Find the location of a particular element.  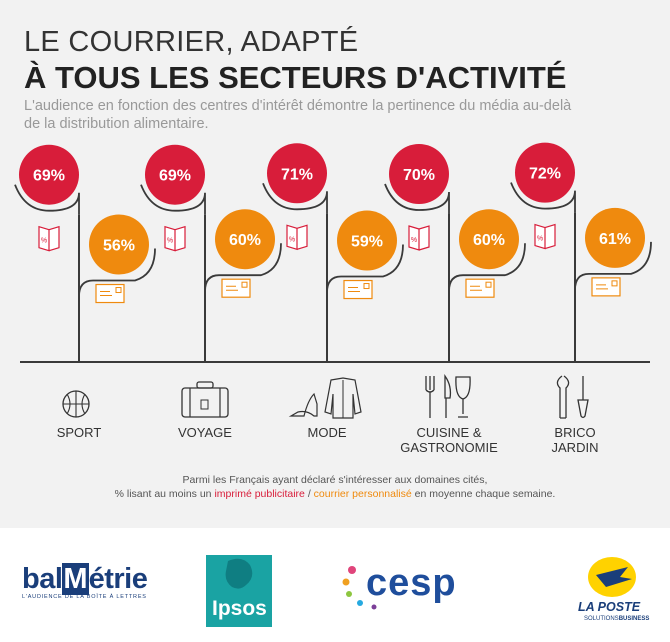

glass-shape is located at coordinates (463, 397).